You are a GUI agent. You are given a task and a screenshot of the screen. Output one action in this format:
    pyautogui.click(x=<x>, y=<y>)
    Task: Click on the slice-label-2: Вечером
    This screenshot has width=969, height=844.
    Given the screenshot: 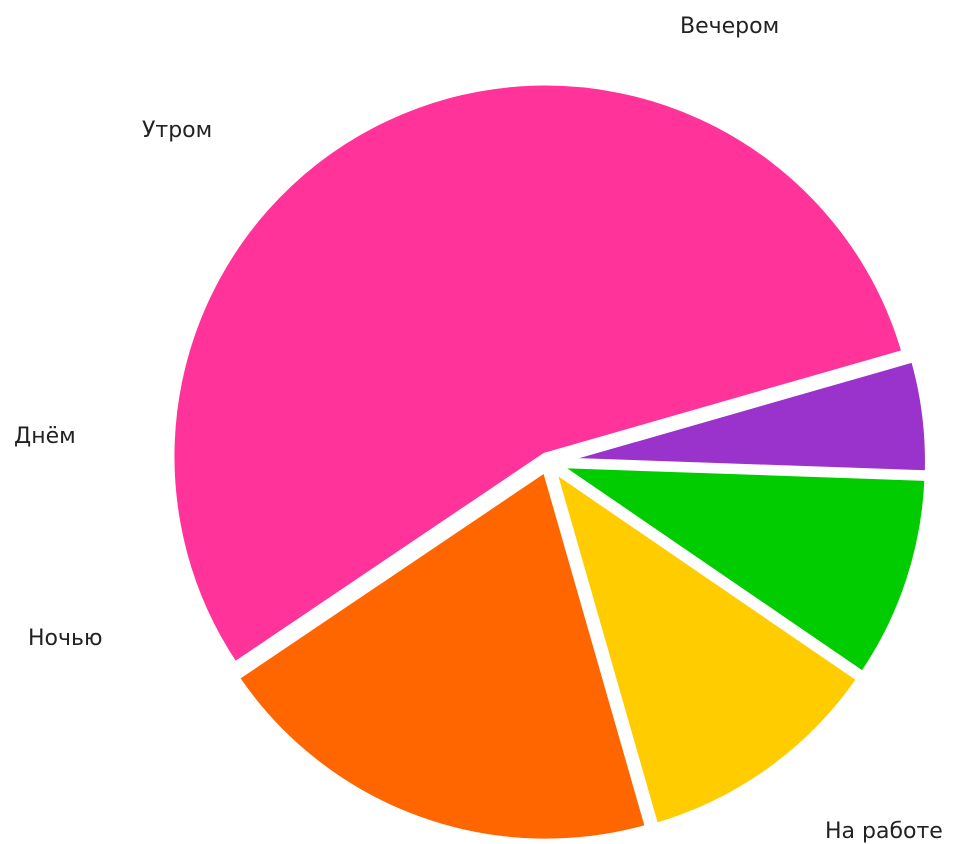 What is the action you would take?
    pyautogui.click(x=729, y=26)
    